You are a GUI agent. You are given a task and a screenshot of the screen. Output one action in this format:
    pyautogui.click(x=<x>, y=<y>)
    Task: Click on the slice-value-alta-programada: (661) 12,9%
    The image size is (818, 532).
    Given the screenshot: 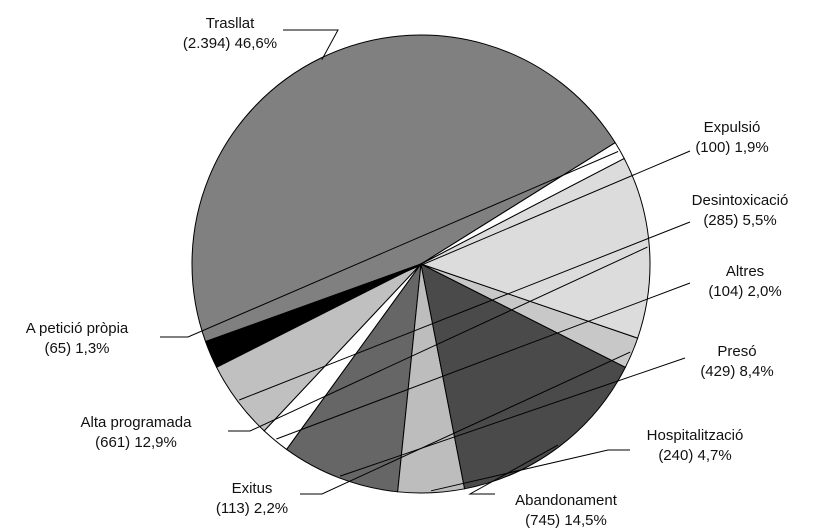 What is the action you would take?
    pyautogui.click(x=136, y=442)
    